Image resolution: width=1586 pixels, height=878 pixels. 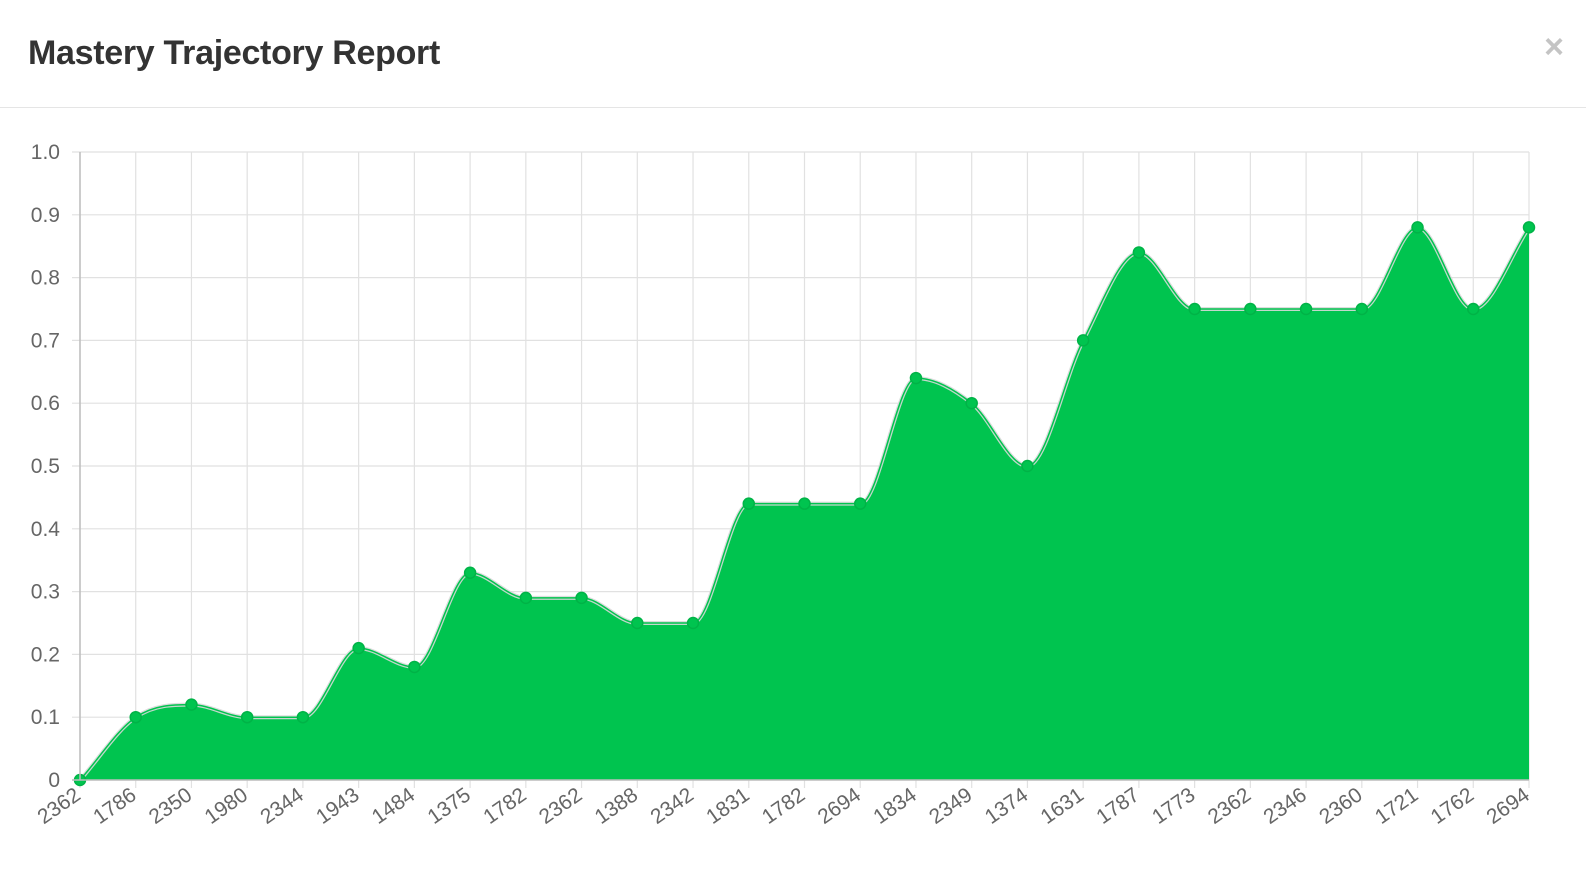 What do you see at coordinates (226, 806) in the screenshot?
I see `x-tick-label: 1980` at bounding box center [226, 806].